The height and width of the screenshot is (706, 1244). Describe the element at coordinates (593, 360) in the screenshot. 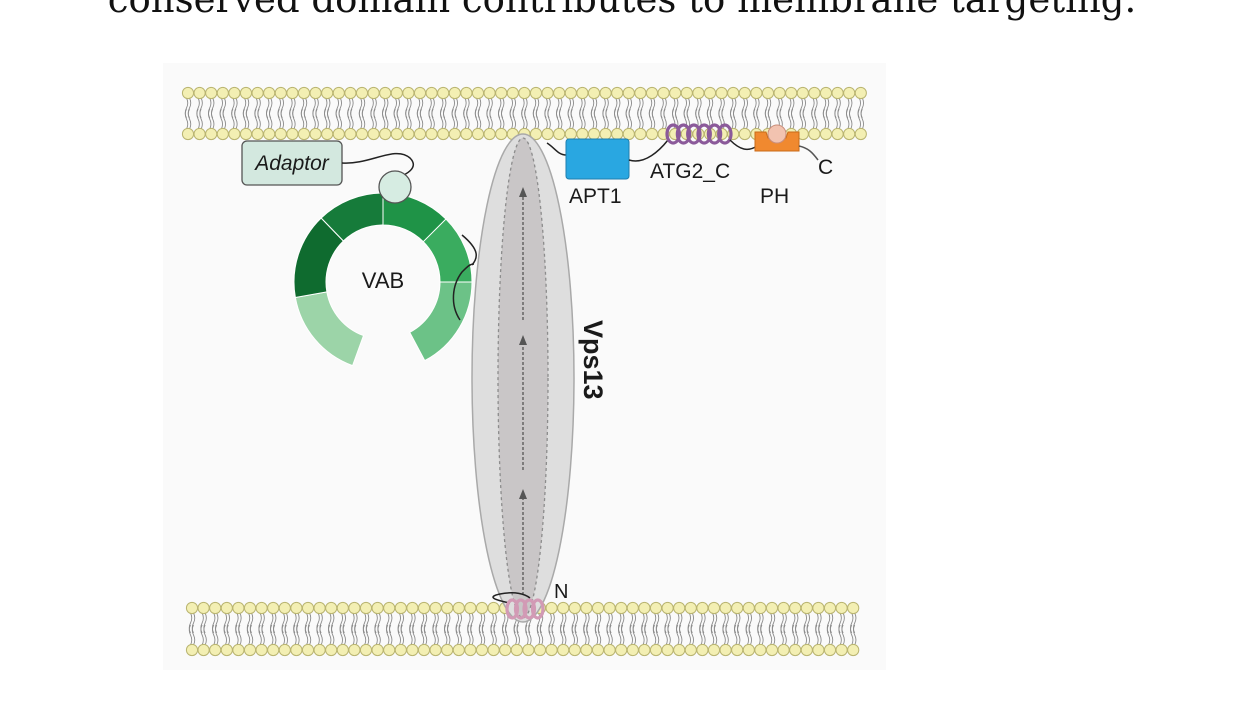

I see `vps13-label: Vps13` at that location.